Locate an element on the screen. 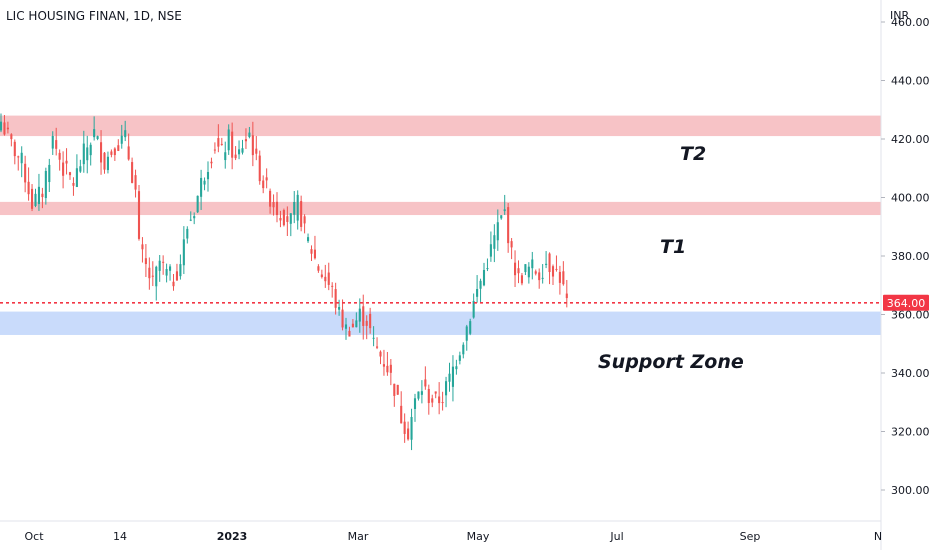  x-tick-label: May is located at coordinates (478, 536).